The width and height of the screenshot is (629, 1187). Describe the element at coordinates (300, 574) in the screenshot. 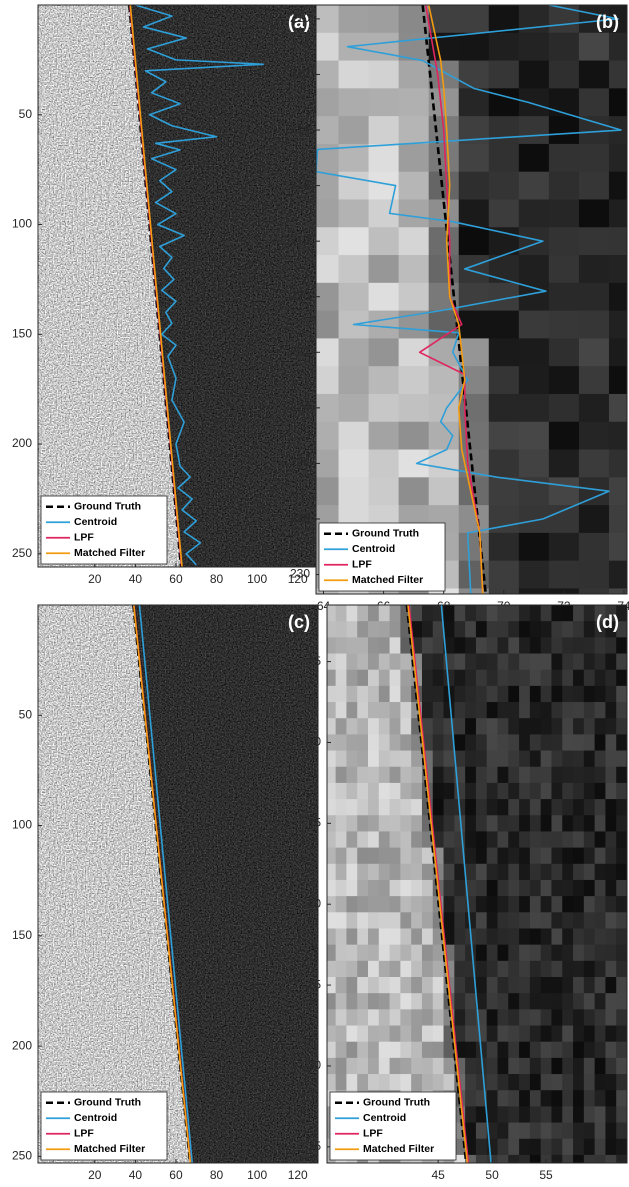

I see `y-tick-label: 230` at that location.